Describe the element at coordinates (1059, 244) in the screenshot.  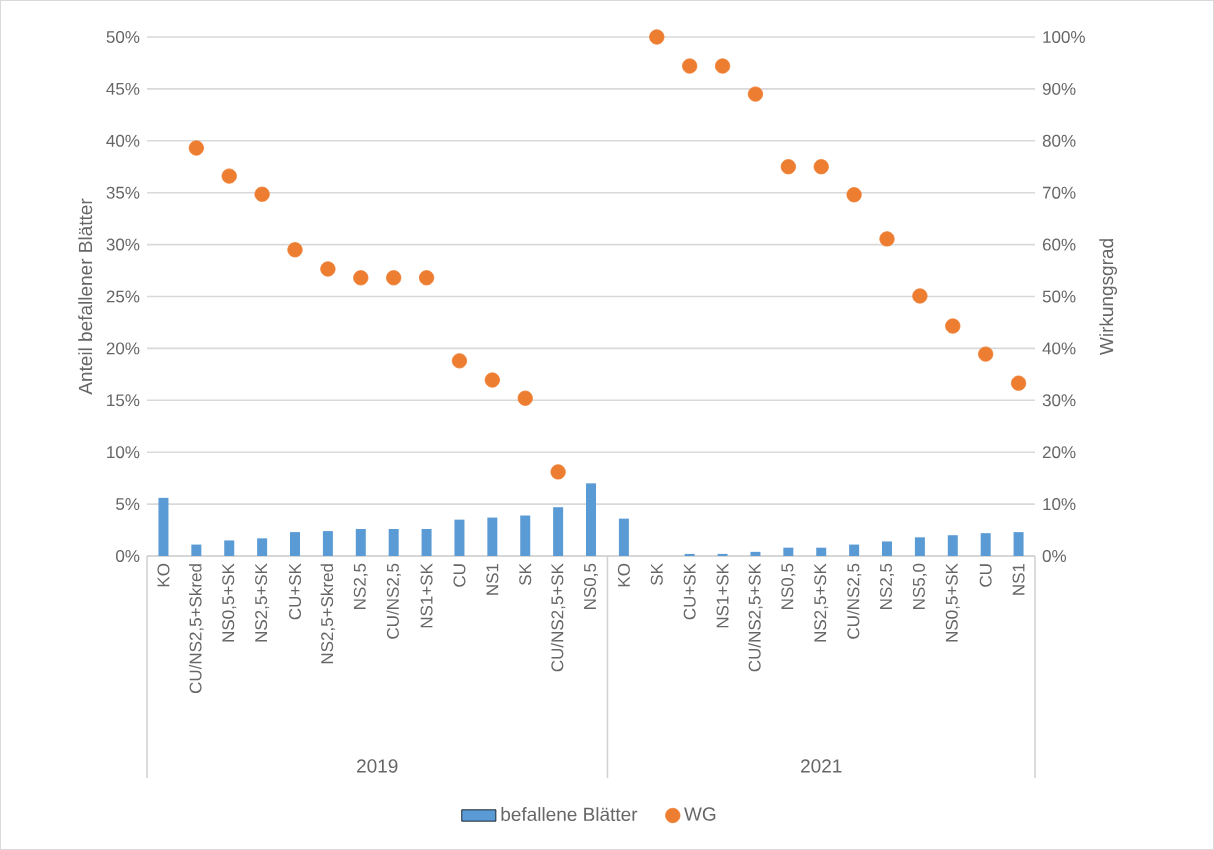
I see `y2-tick-label: 60%` at that location.